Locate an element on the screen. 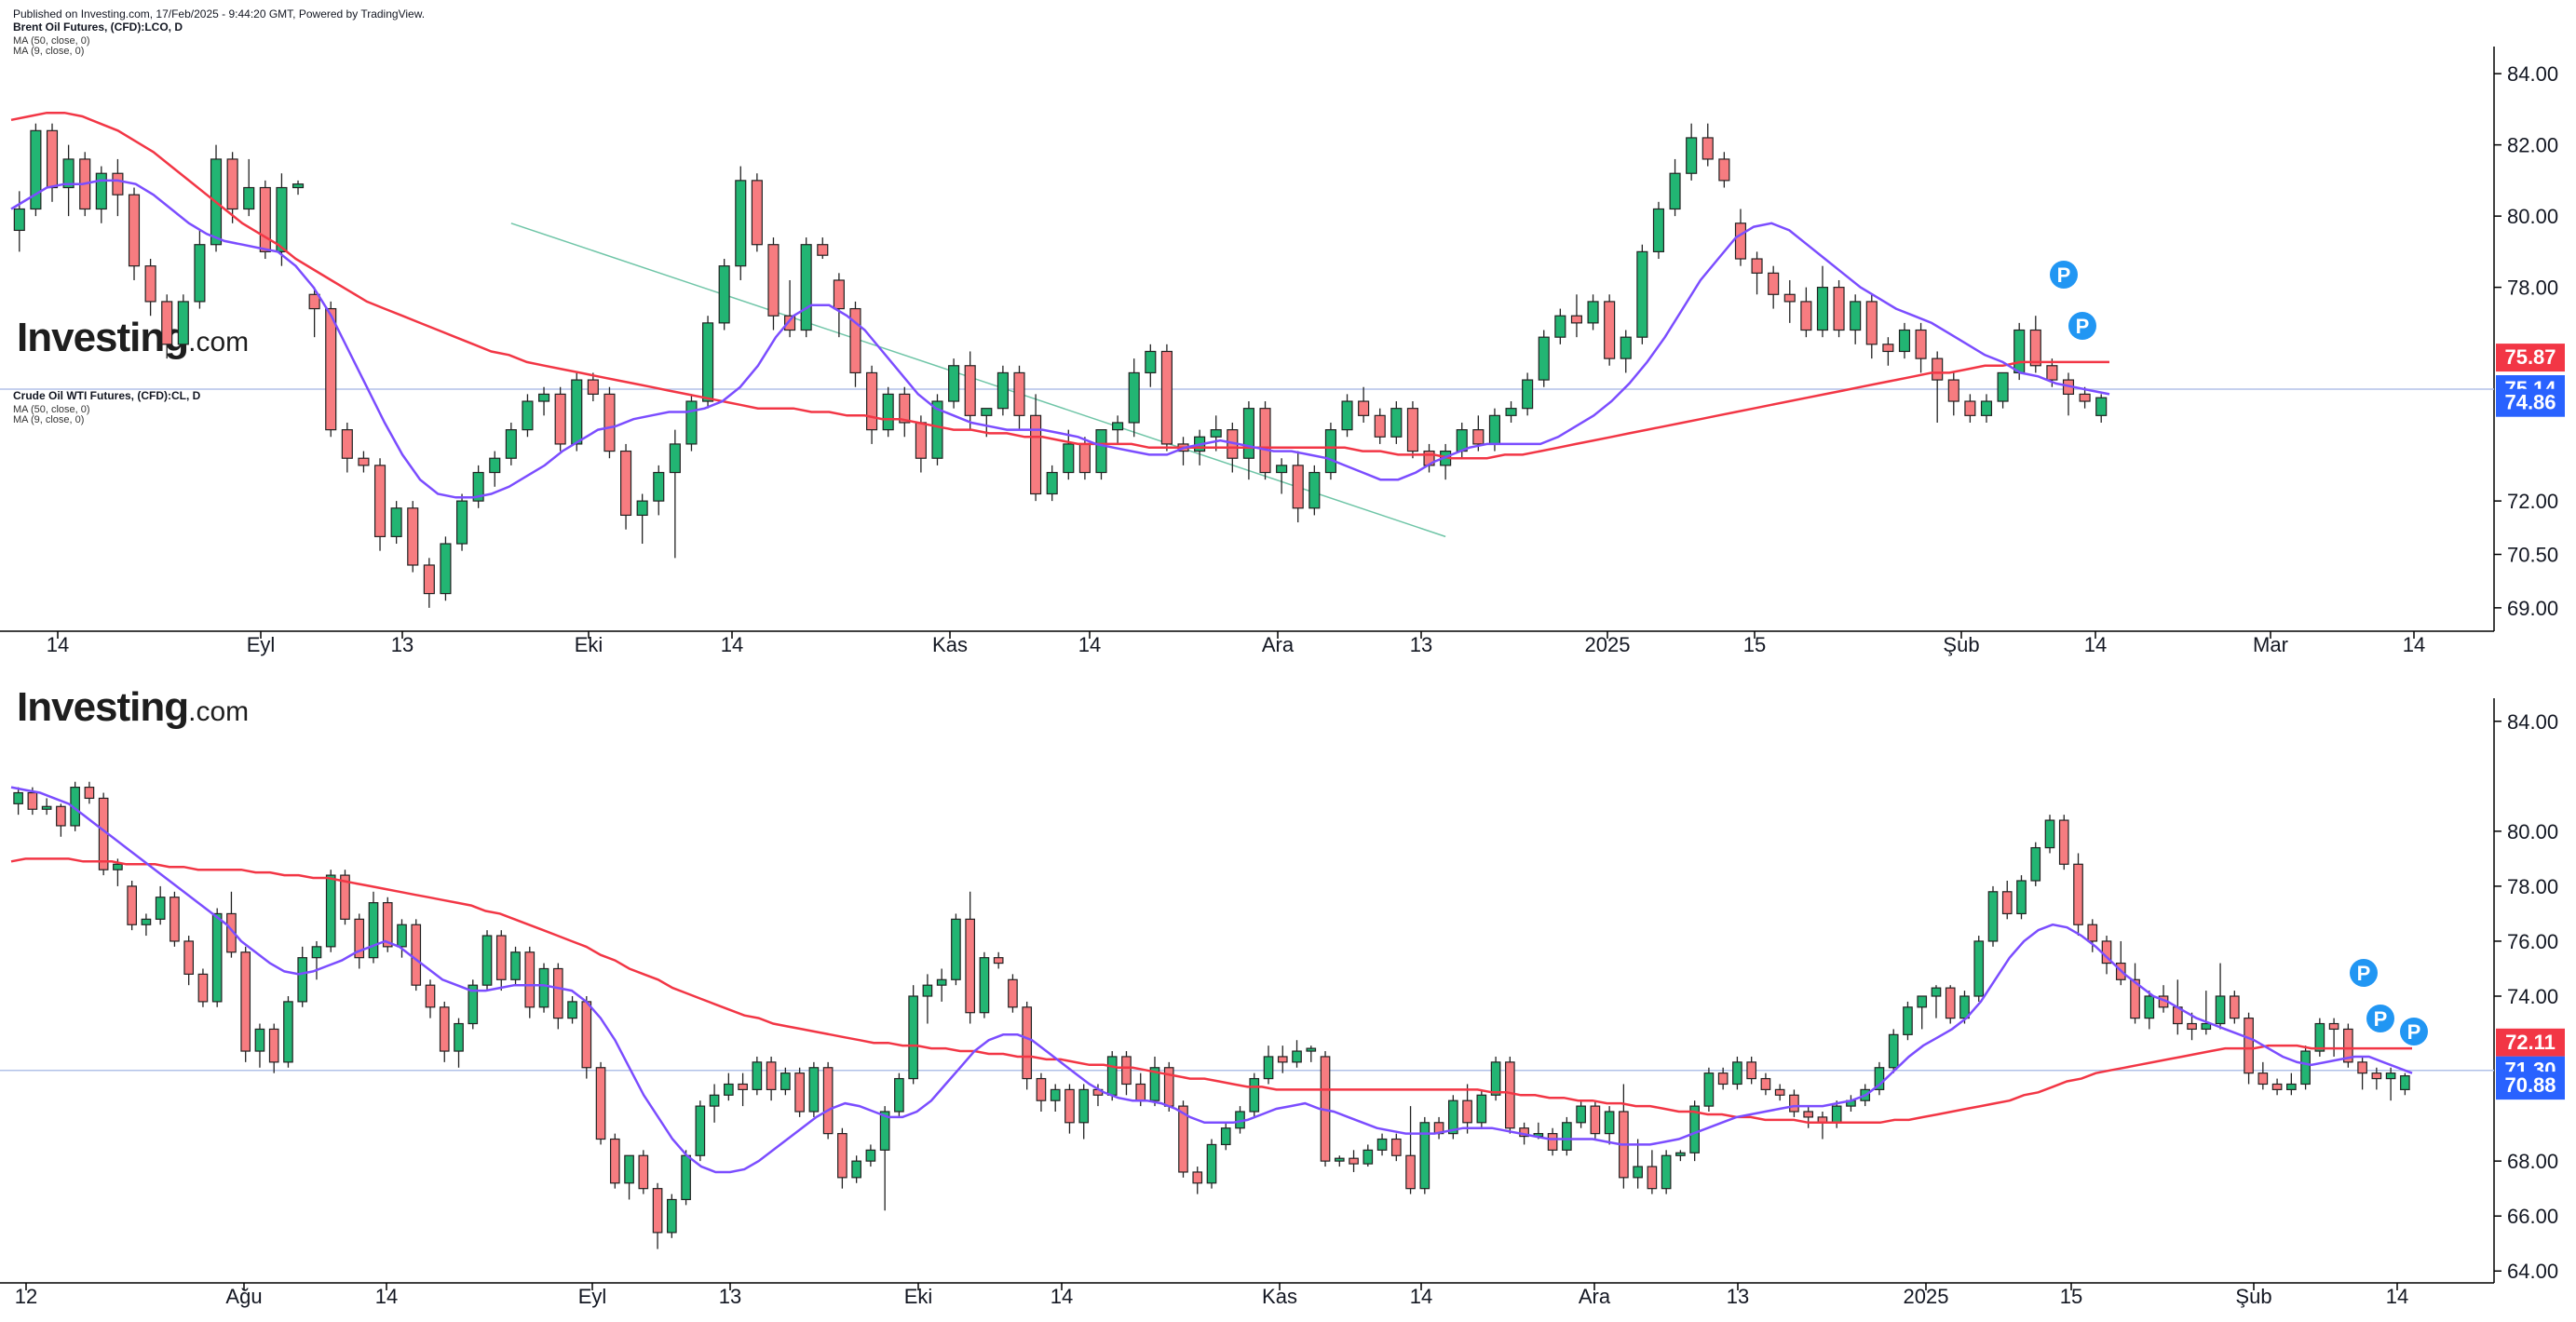 This screenshot has width=2576, height=1322. x-tick-label: Mar is located at coordinates (2270, 645).